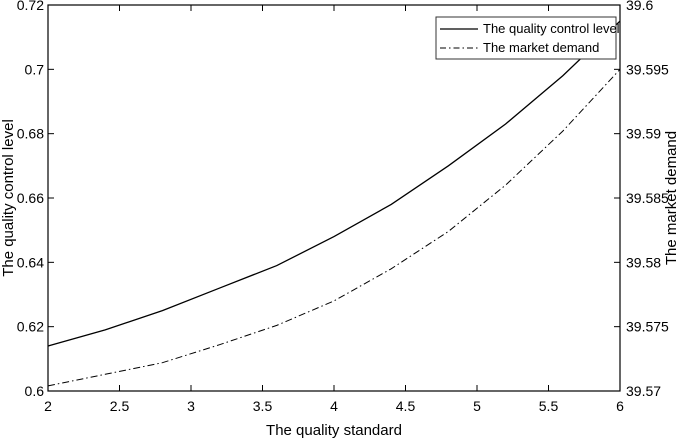  I want to click on y-tick-label: 0.7, so click(35, 69).